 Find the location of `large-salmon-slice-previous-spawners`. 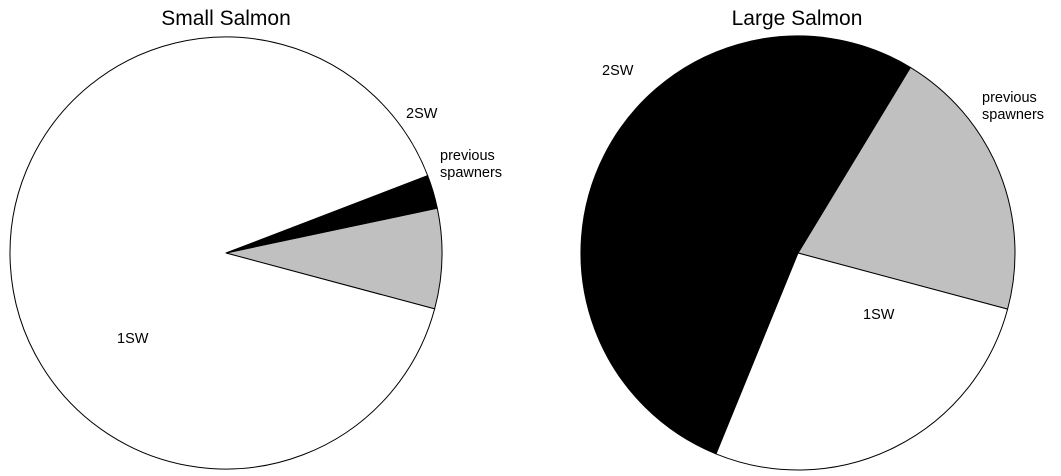

large-salmon-slice-previous-spawners is located at coordinates (906, 188).